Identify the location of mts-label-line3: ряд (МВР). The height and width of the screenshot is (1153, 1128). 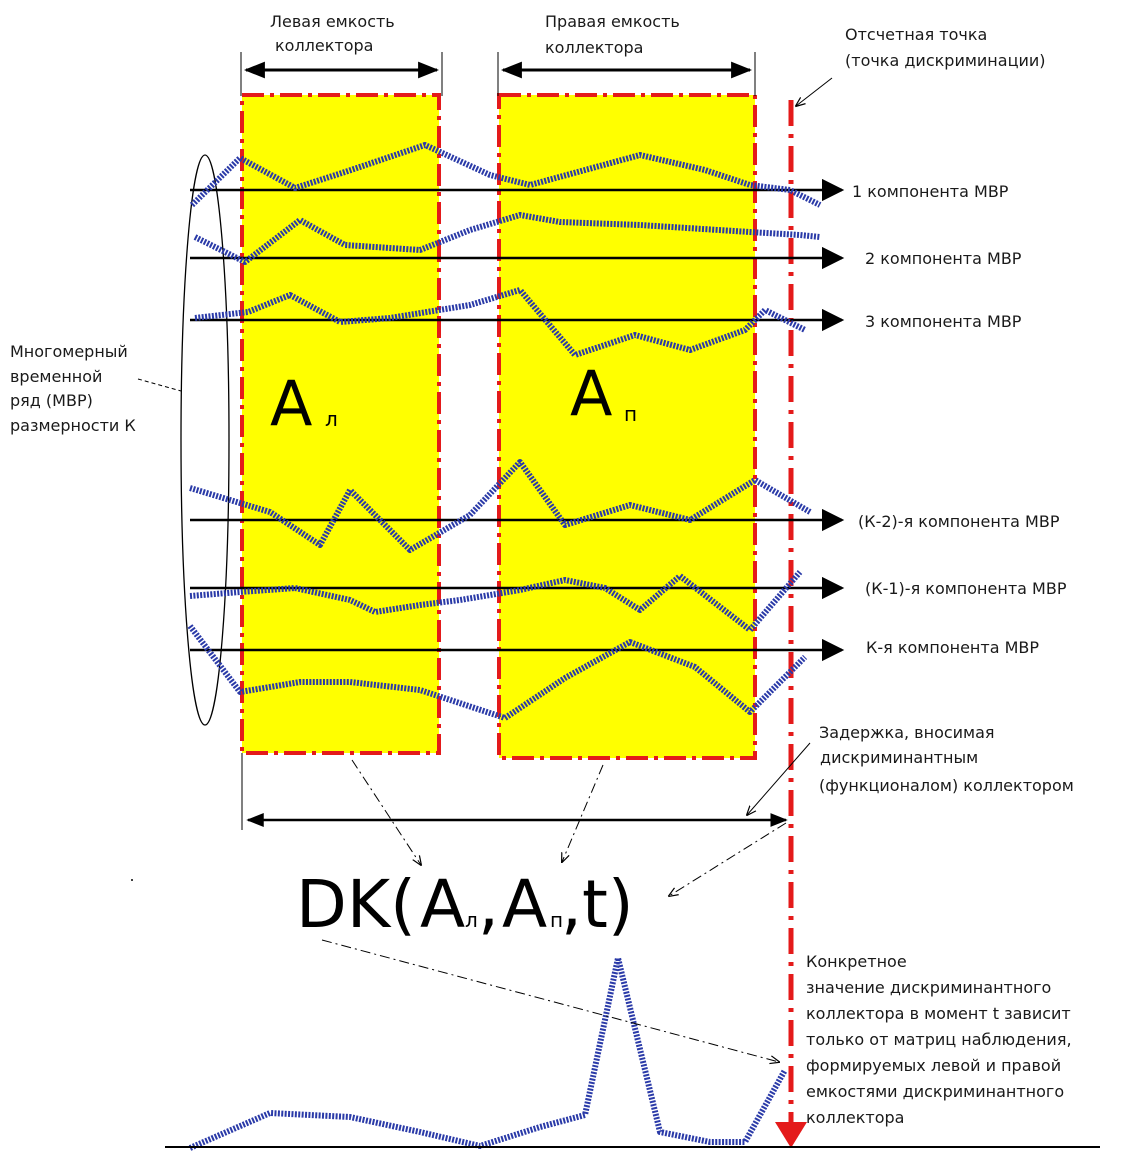
(51, 400).